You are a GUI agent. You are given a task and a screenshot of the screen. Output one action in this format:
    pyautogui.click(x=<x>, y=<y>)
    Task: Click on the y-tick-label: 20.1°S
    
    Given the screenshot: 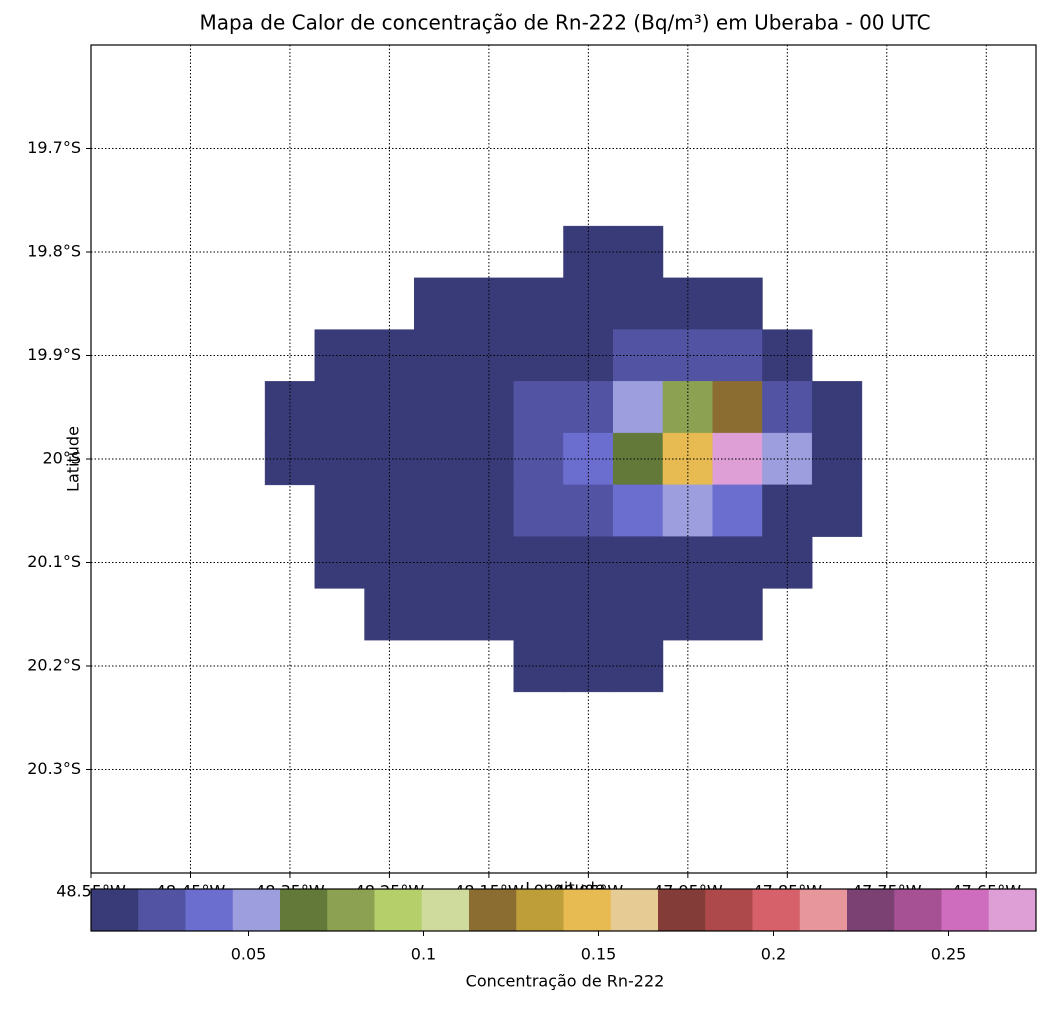 What is the action you would take?
    pyautogui.click(x=54, y=561)
    